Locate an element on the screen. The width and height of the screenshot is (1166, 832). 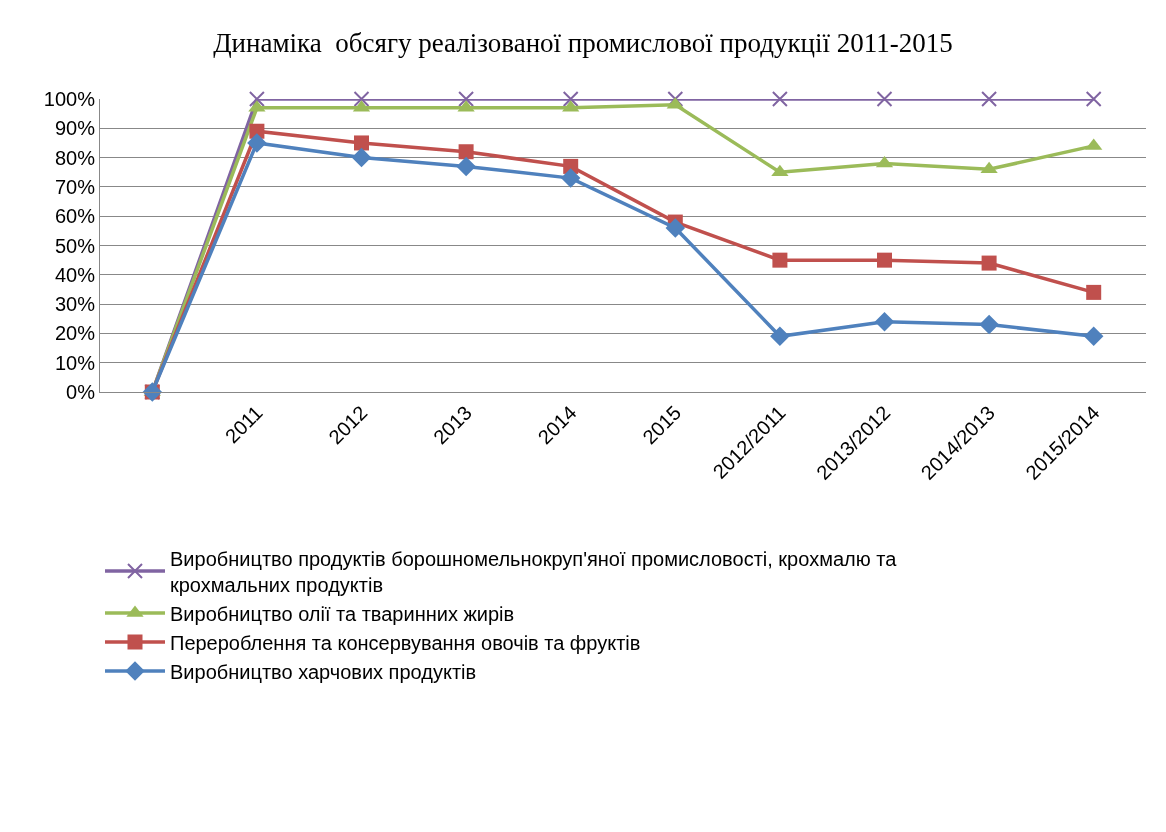
y-tick-label: 40% is located at coordinates (75, 274).